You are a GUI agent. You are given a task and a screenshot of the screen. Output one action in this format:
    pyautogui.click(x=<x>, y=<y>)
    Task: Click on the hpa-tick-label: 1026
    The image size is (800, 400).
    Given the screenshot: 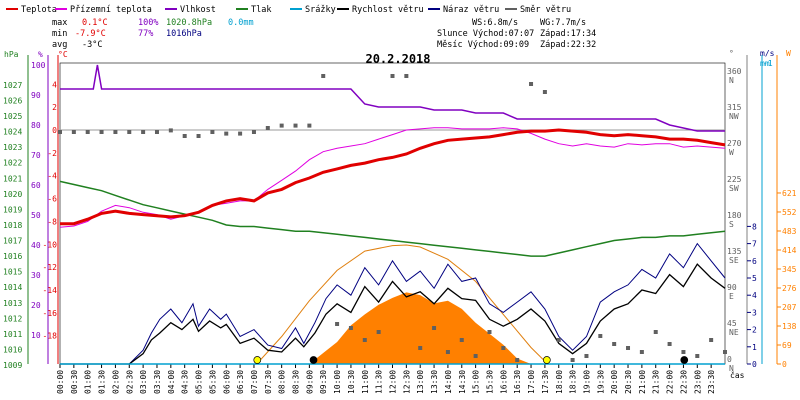 What is the action you would take?
    pyautogui.click(x=12, y=100)
    